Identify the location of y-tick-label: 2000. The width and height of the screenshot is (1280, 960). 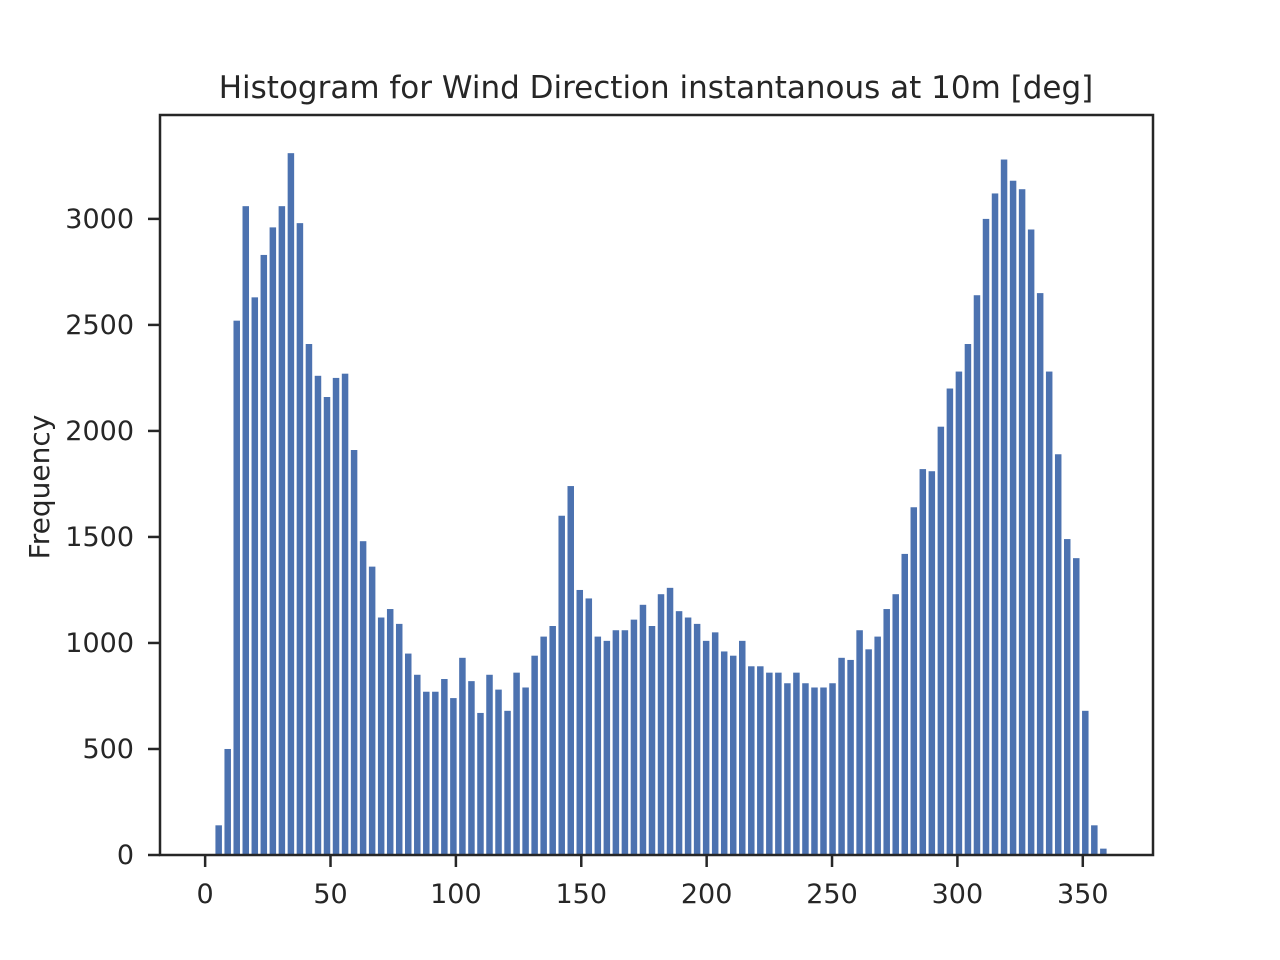
(99, 431).